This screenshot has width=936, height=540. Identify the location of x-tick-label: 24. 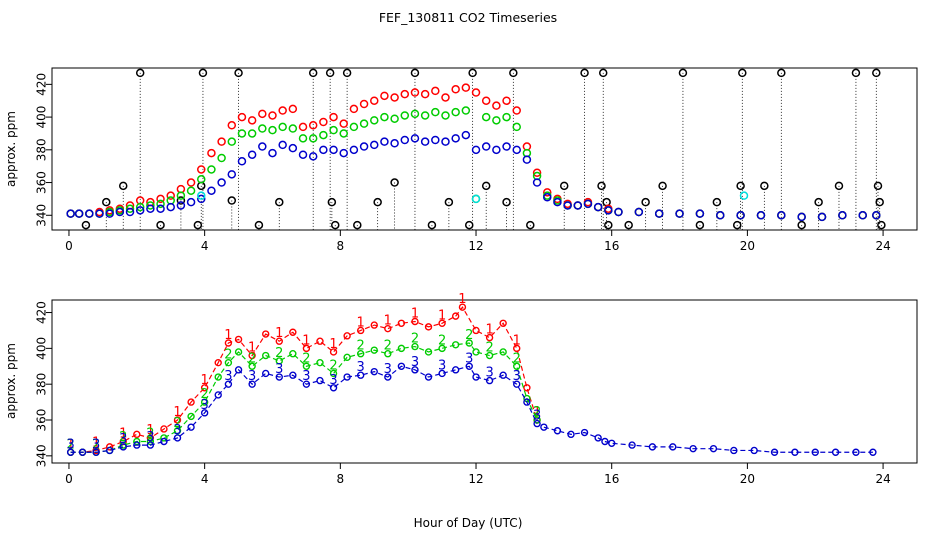
(882, 246).